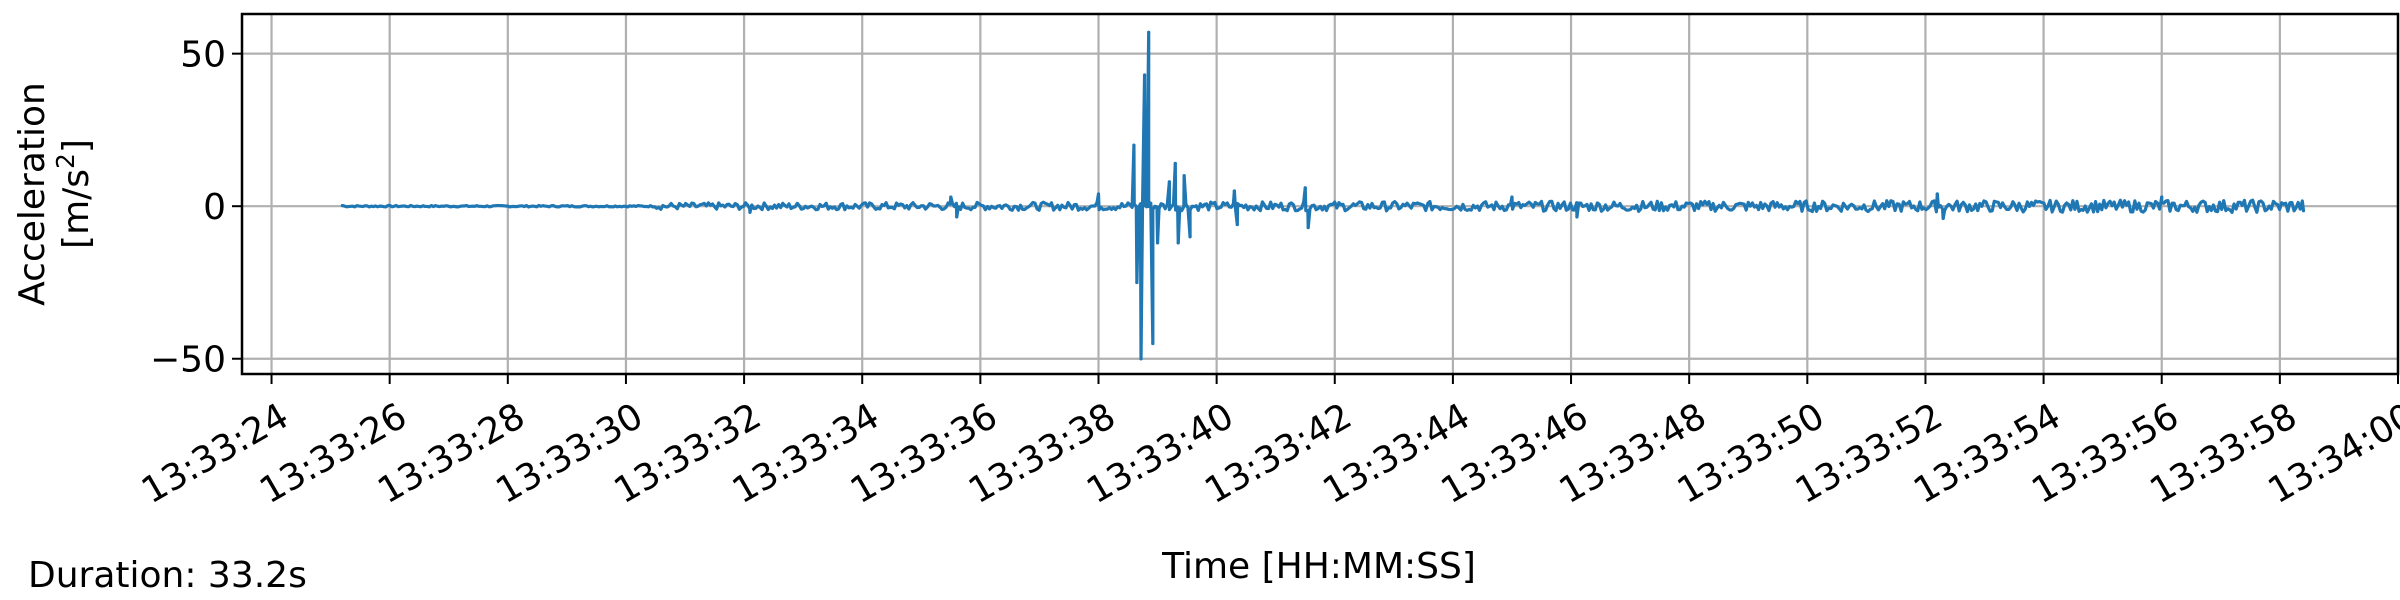  What do you see at coordinates (1318, 566) in the screenshot?
I see `x-axis-label: Time [HH:MM:SS]` at bounding box center [1318, 566].